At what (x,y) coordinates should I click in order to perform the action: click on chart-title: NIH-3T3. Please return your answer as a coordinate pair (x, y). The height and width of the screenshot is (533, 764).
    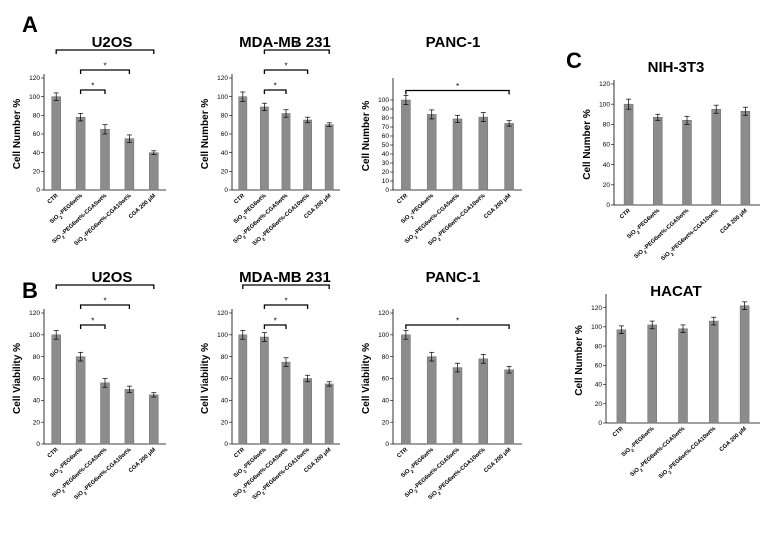
    Looking at the image, I should click on (676, 67).